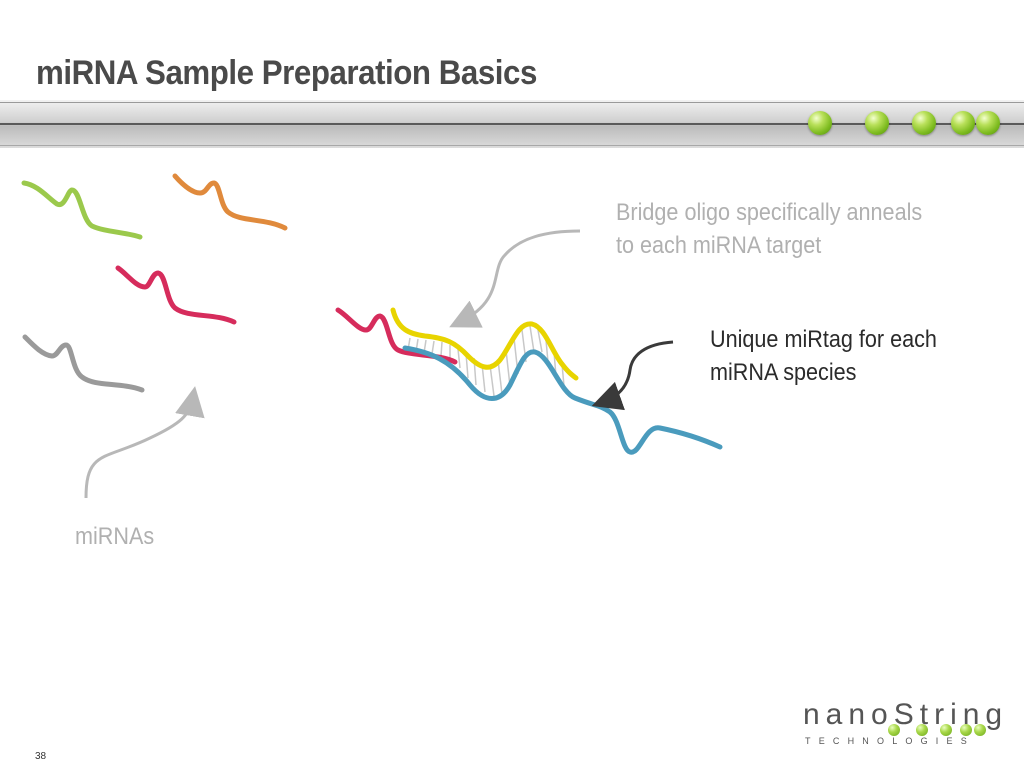 The height and width of the screenshot is (768, 1024). What do you see at coordinates (515, 278) in the screenshot?
I see `bridge-arrow` at bounding box center [515, 278].